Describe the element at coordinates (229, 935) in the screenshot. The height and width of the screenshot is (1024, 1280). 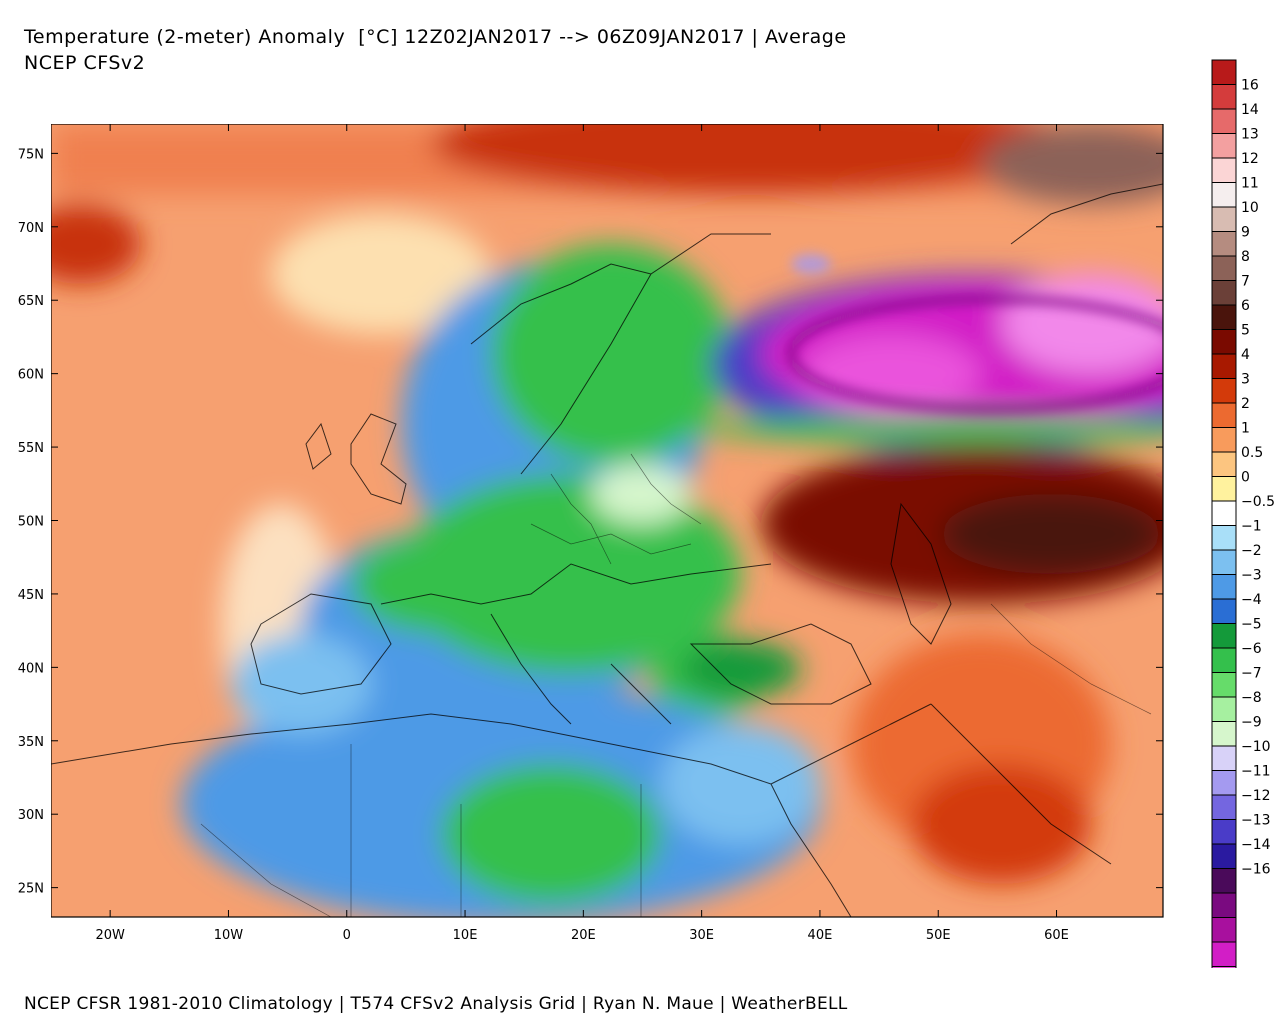
I see `lon-tick-label: 10W` at that location.